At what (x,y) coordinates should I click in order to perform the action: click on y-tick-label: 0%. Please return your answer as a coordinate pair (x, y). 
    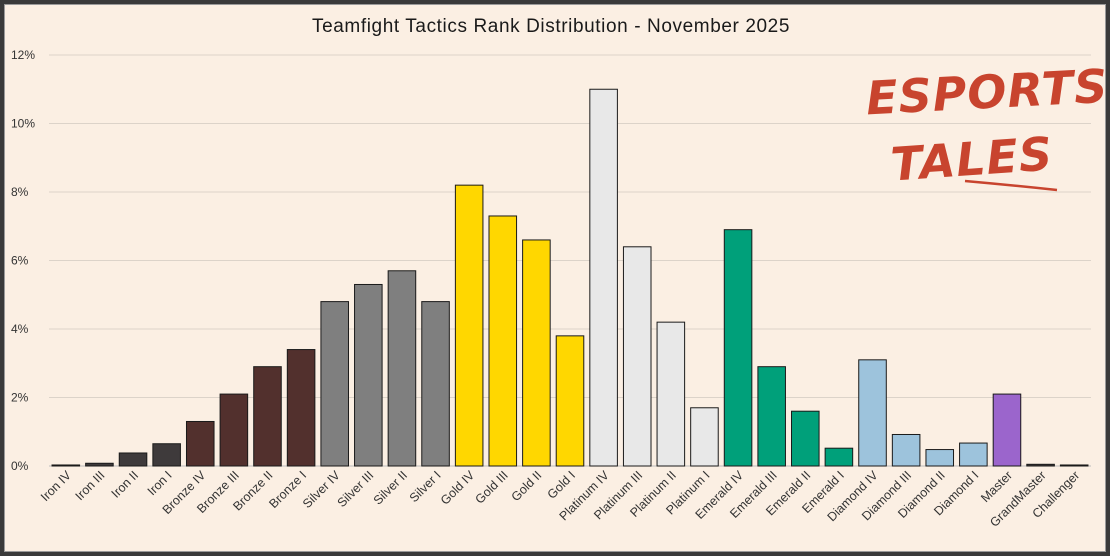
    Looking at the image, I should click on (20, 466).